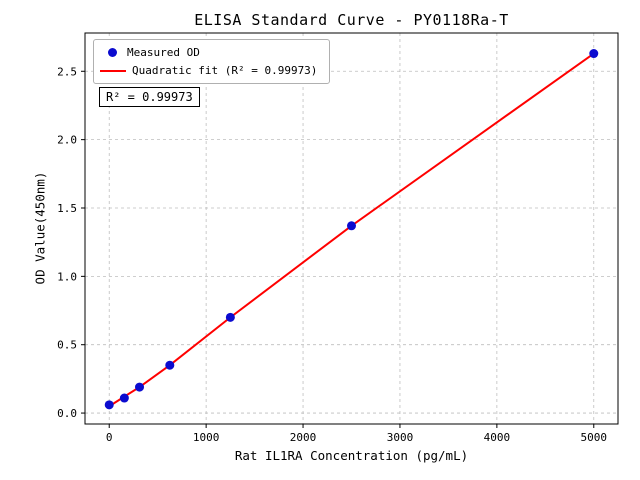 The image size is (640, 480). Describe the element at coordinates (67, 140) in the screenshot. I see `y-tick-label: 2.0` at that location.